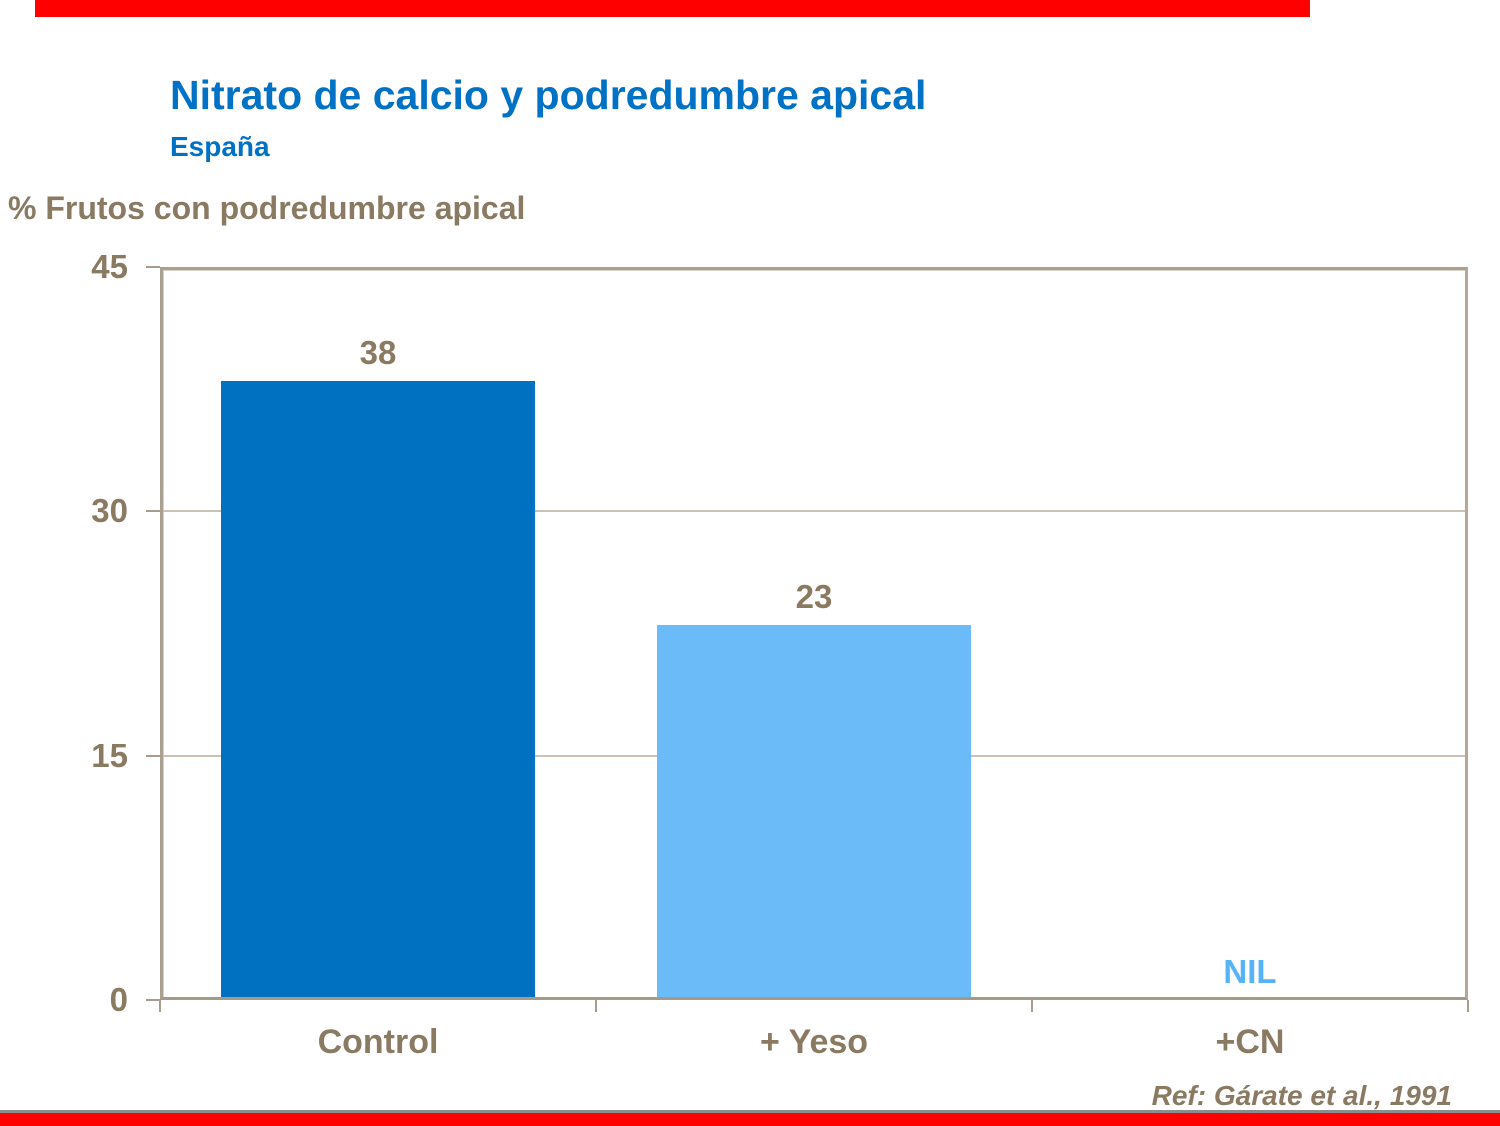  What do you see at coordinates (548, 95) in the screenshot?
I see `chart-title: Nitrato de calcio y podredumbre apical` at bounding box center [548, 95].